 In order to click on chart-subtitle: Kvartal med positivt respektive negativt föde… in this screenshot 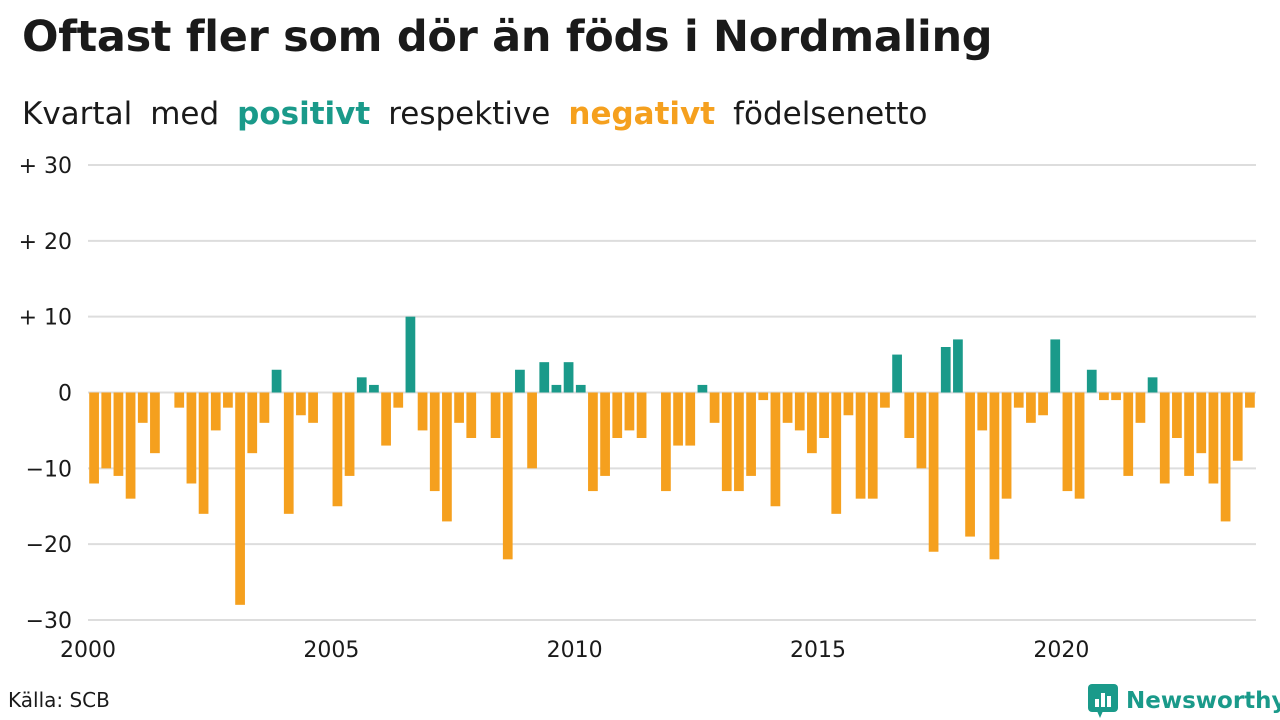, I will do `click(484, 114)`.